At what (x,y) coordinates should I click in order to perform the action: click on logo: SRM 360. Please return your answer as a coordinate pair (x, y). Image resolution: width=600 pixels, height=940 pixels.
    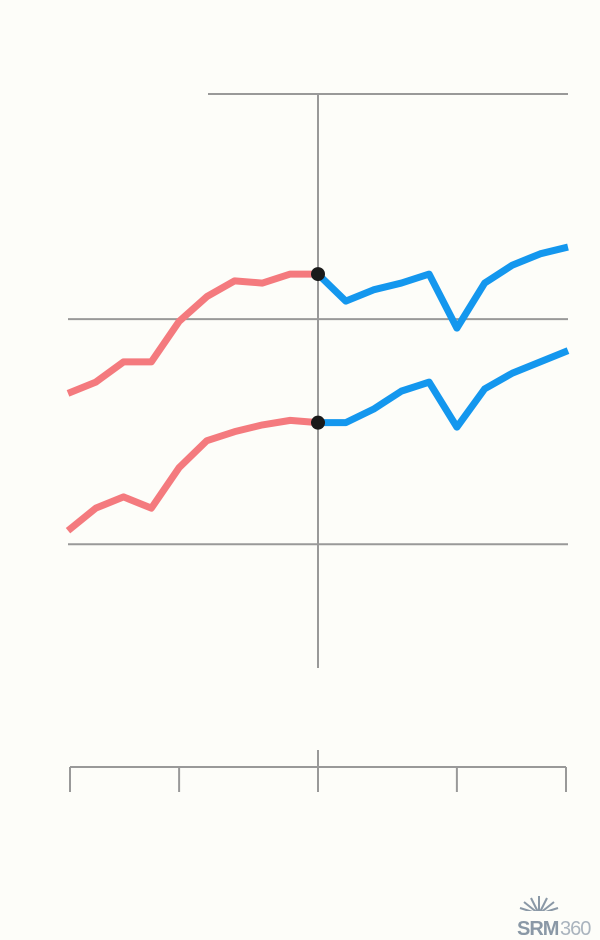
    Looking at the image, I should click on (554, 918).